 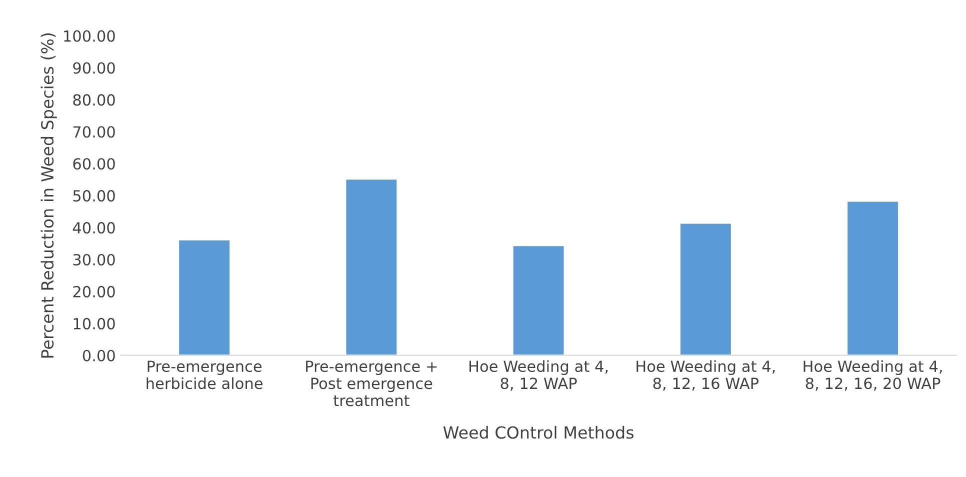 I want to click on y-tick-label: 70.00, so click(x=94, y=132).